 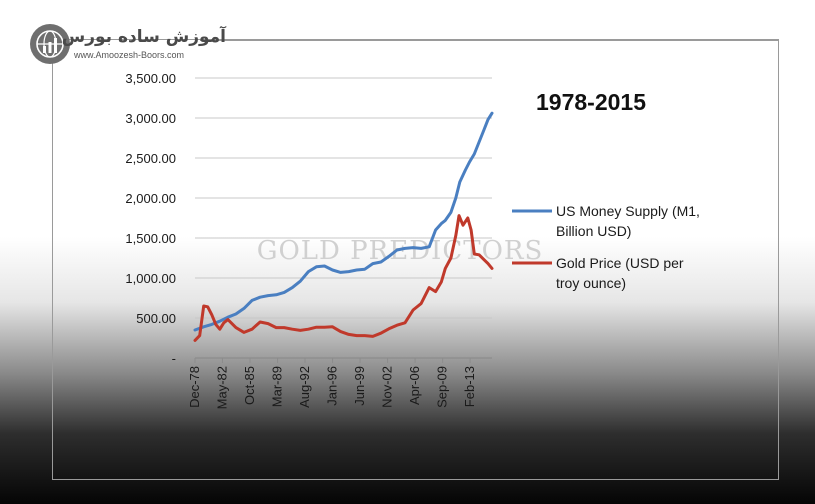 I want to click on y-tick-label: 3,500.00, so click(x=150, y=78).